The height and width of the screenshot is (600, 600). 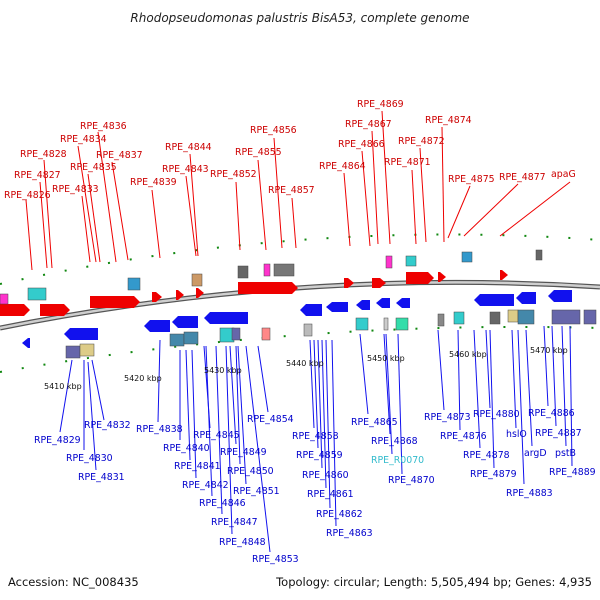 I want to click on tick-label: 5450 kbp, so click(x=386, y=358).